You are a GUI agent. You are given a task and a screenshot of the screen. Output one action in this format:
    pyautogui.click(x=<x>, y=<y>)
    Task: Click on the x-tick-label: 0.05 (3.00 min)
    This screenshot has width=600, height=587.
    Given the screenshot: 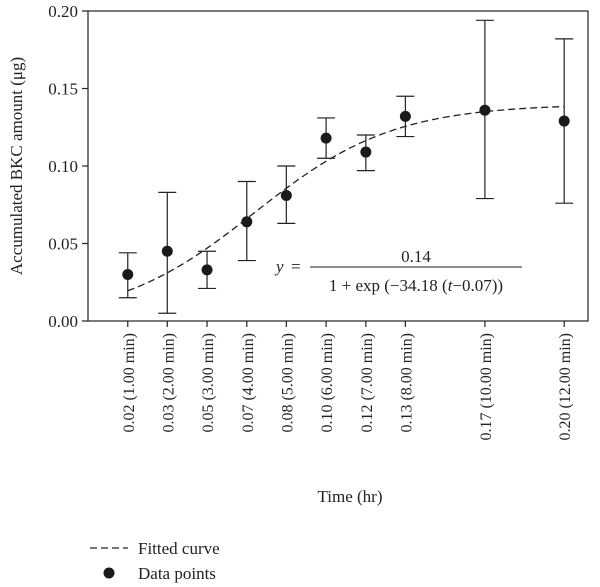 What is the action you would take?
    pyautogui.click(x=208, y=383)
    